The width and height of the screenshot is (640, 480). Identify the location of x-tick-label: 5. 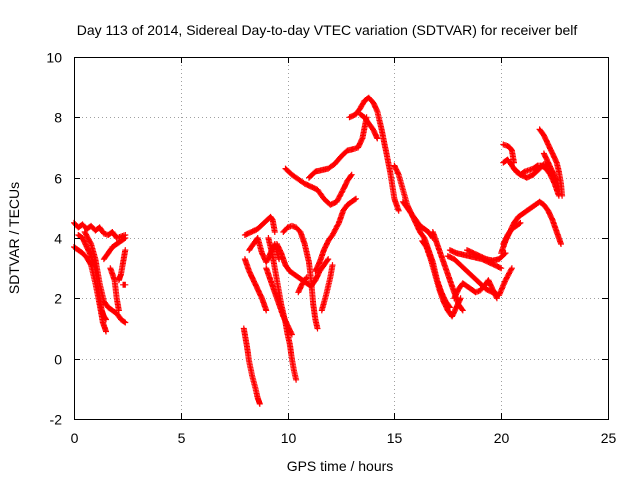
(182, 438).